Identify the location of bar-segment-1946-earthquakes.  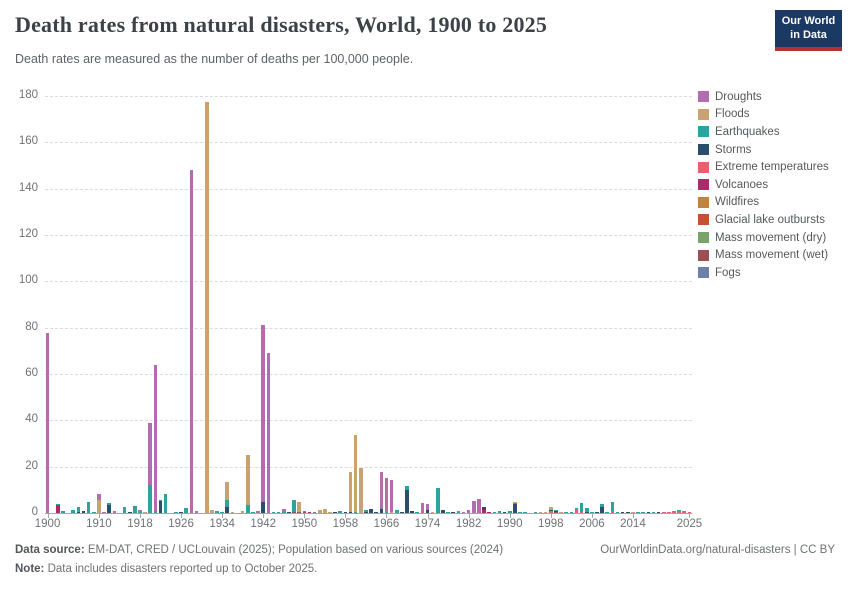
(283, 512).